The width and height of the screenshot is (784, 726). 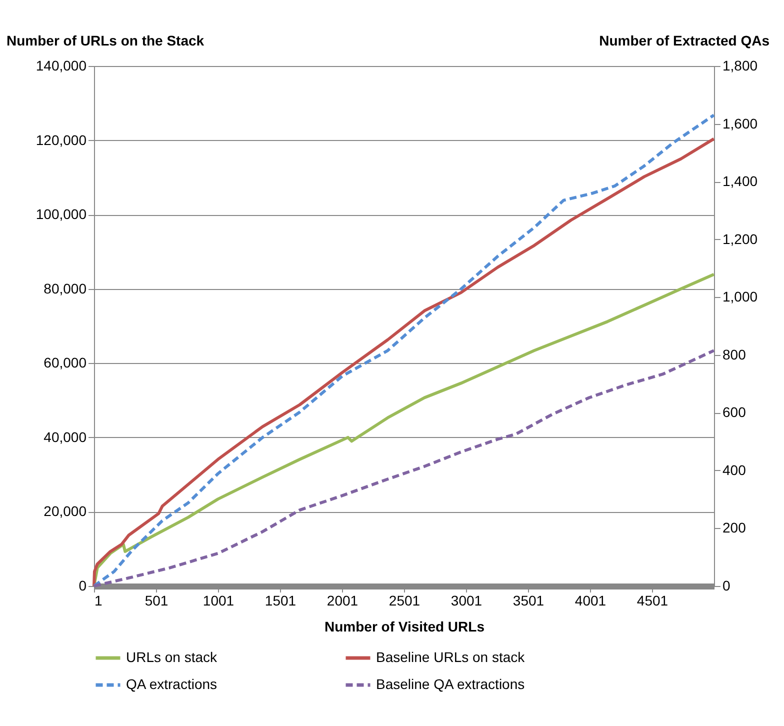 I want to click on x-tick-label: 1501, so click(x=280, y=600).